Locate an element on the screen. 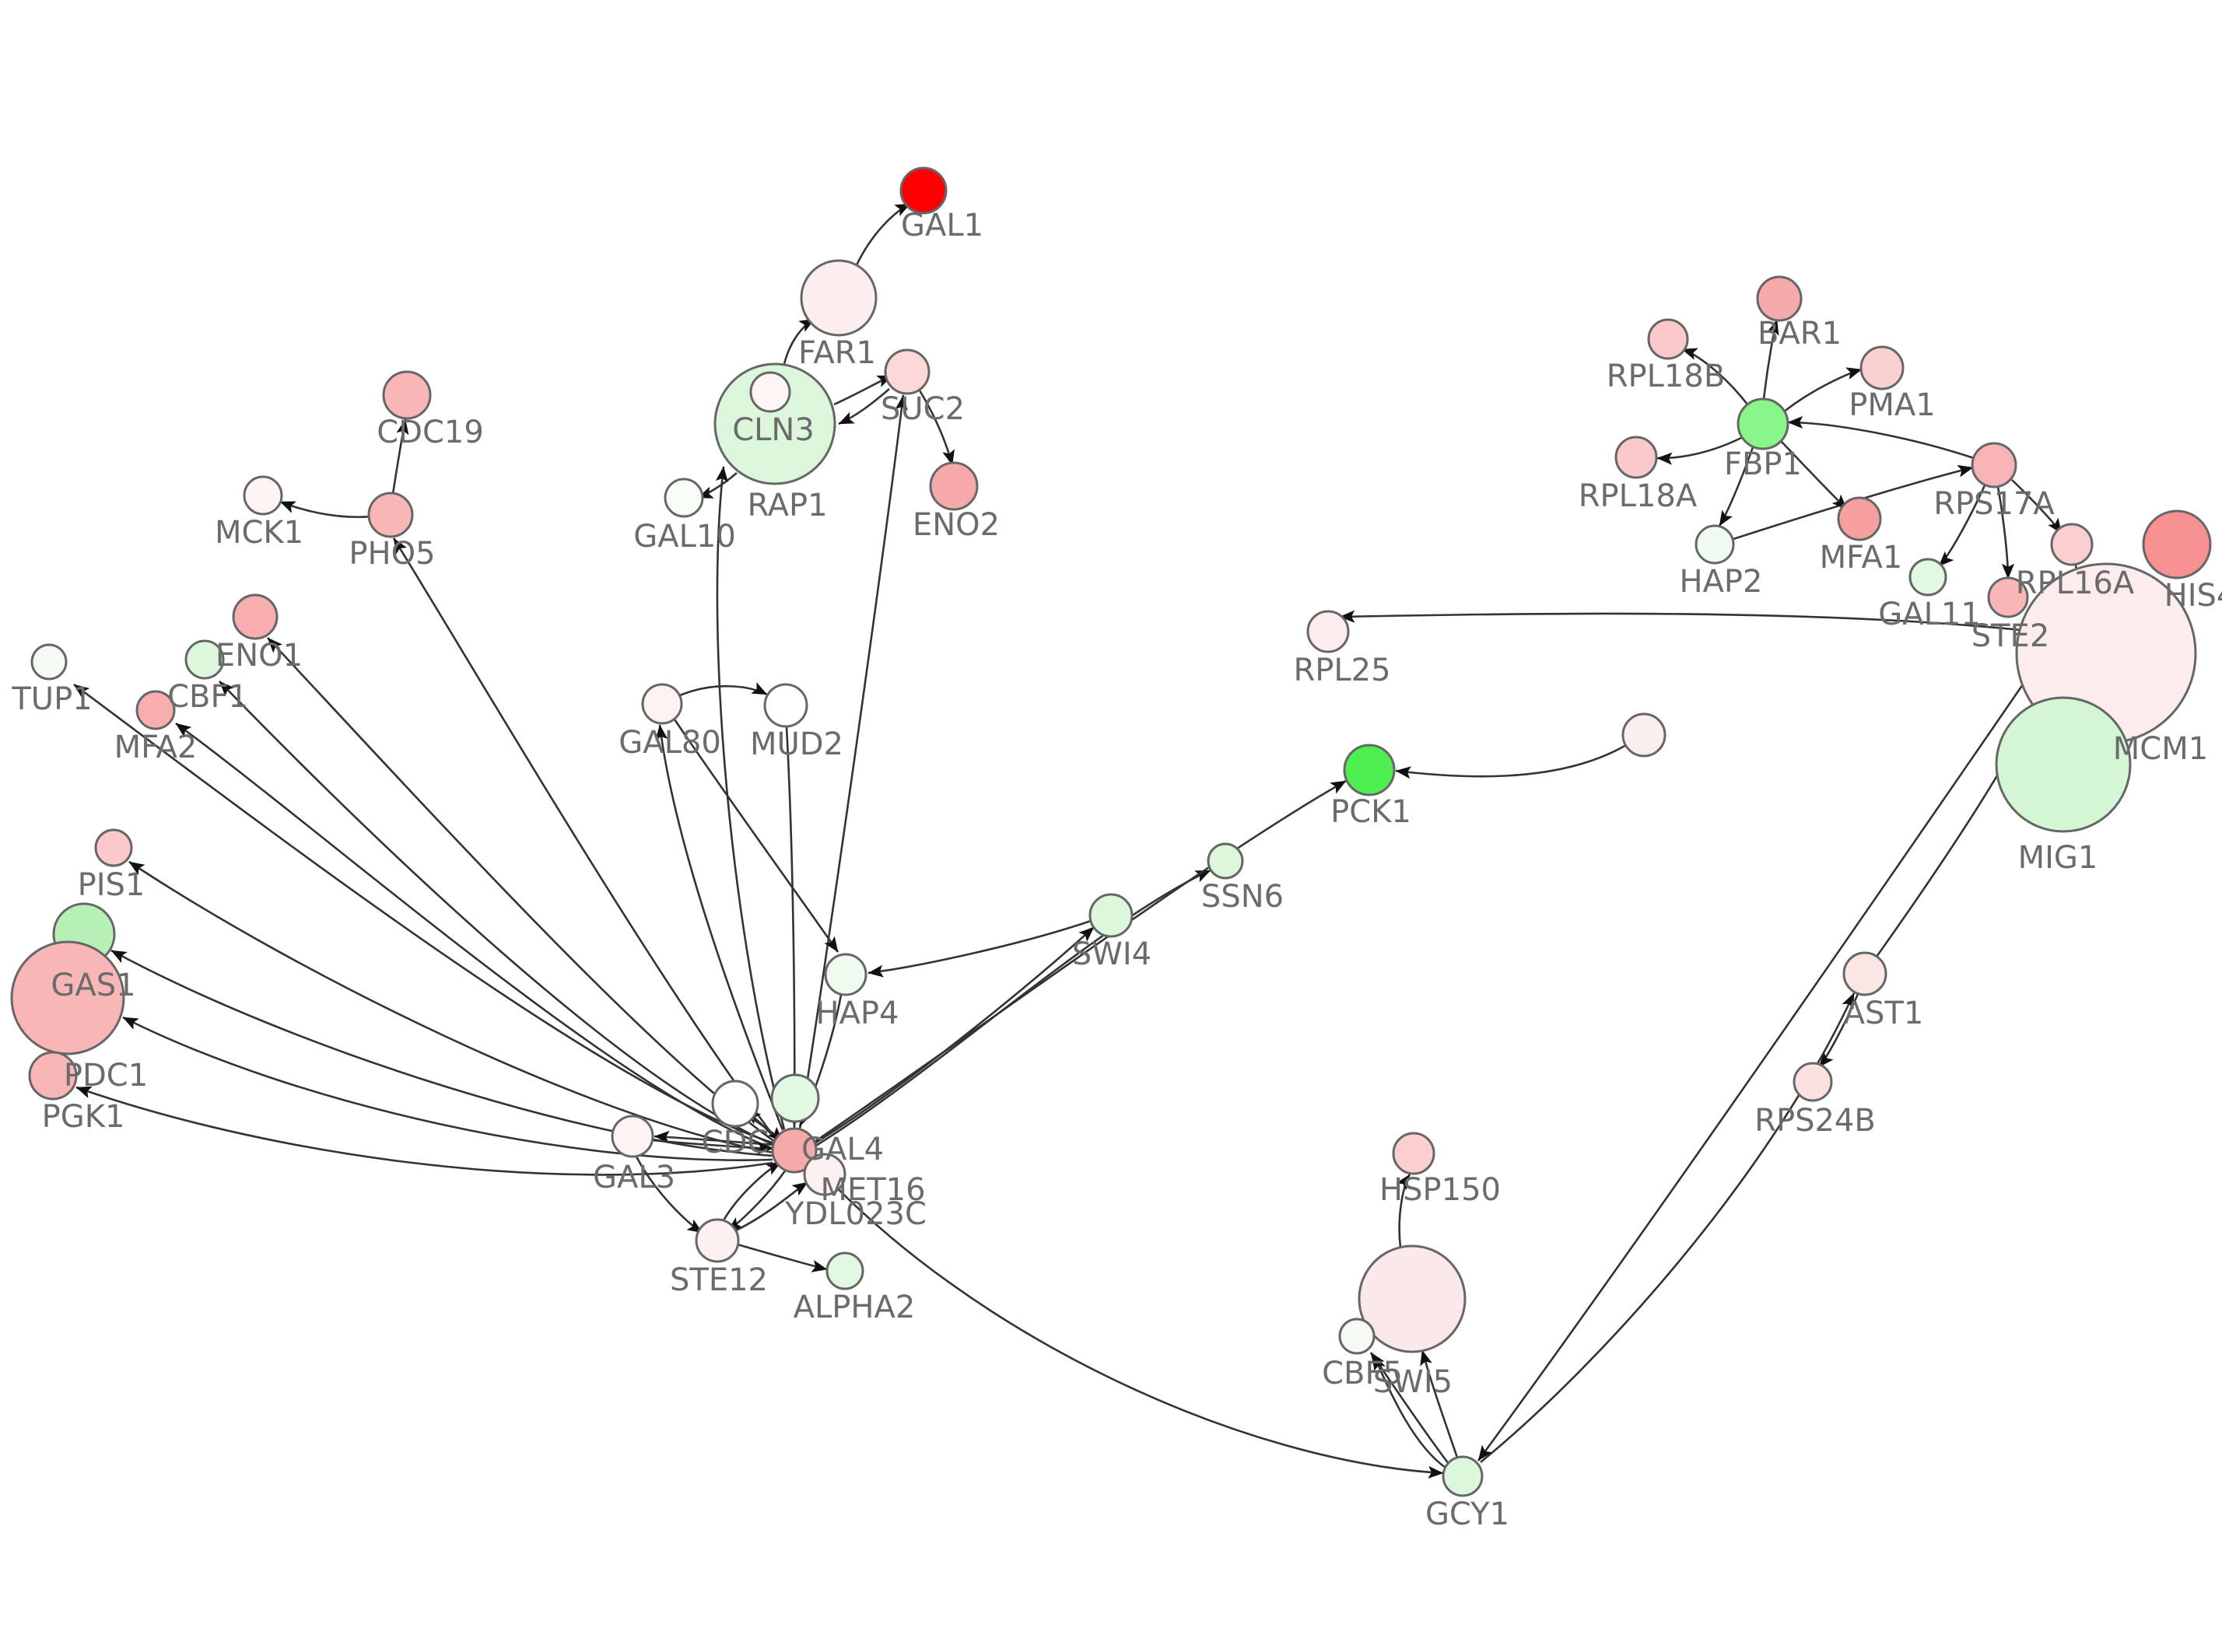 This screenshot has height=1652, width=2222. graph-node-rpl25 is located at coordinates (1328, 631).